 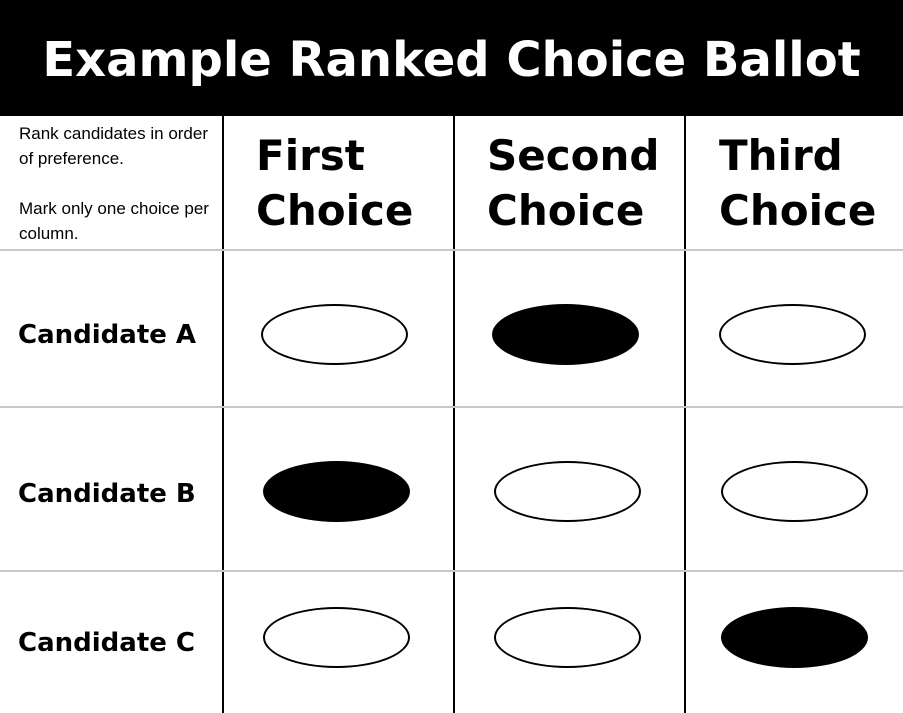 I want to click on ballot-title: Example Ranked Choice Ballot, so click(x=451, y=60).